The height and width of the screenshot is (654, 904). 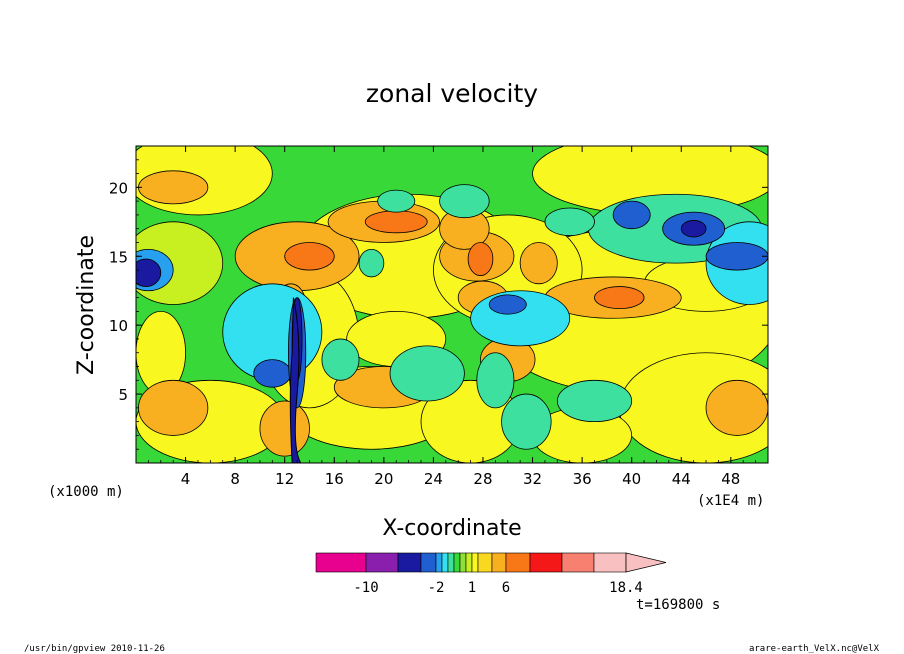 What do you see at coordinates (498, 588) in the screenshot?
I see `colorbar-ticks: -10 -2 1 6 18.4` at bounding box center [498, 588].